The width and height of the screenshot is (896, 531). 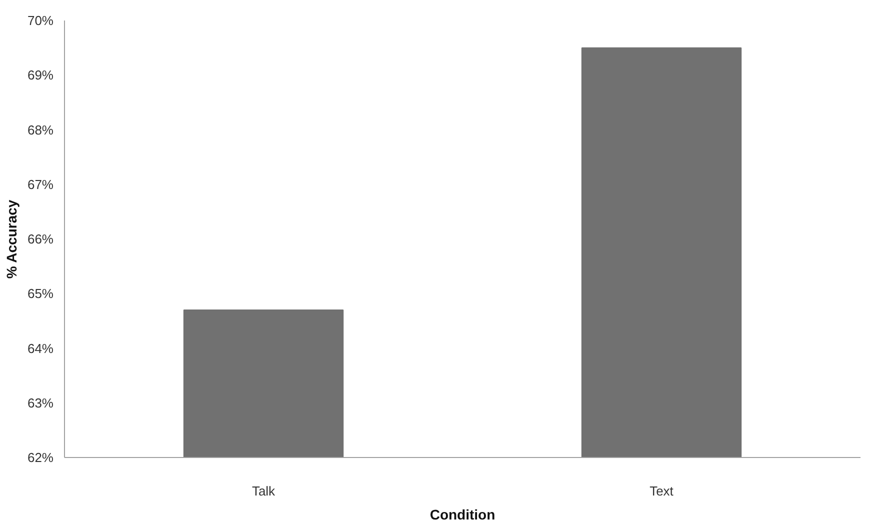 What do you see at coordinates (264, 491) in the screenshot?
I see `x-tick-label: Talk` at bounding box center [264, 491].